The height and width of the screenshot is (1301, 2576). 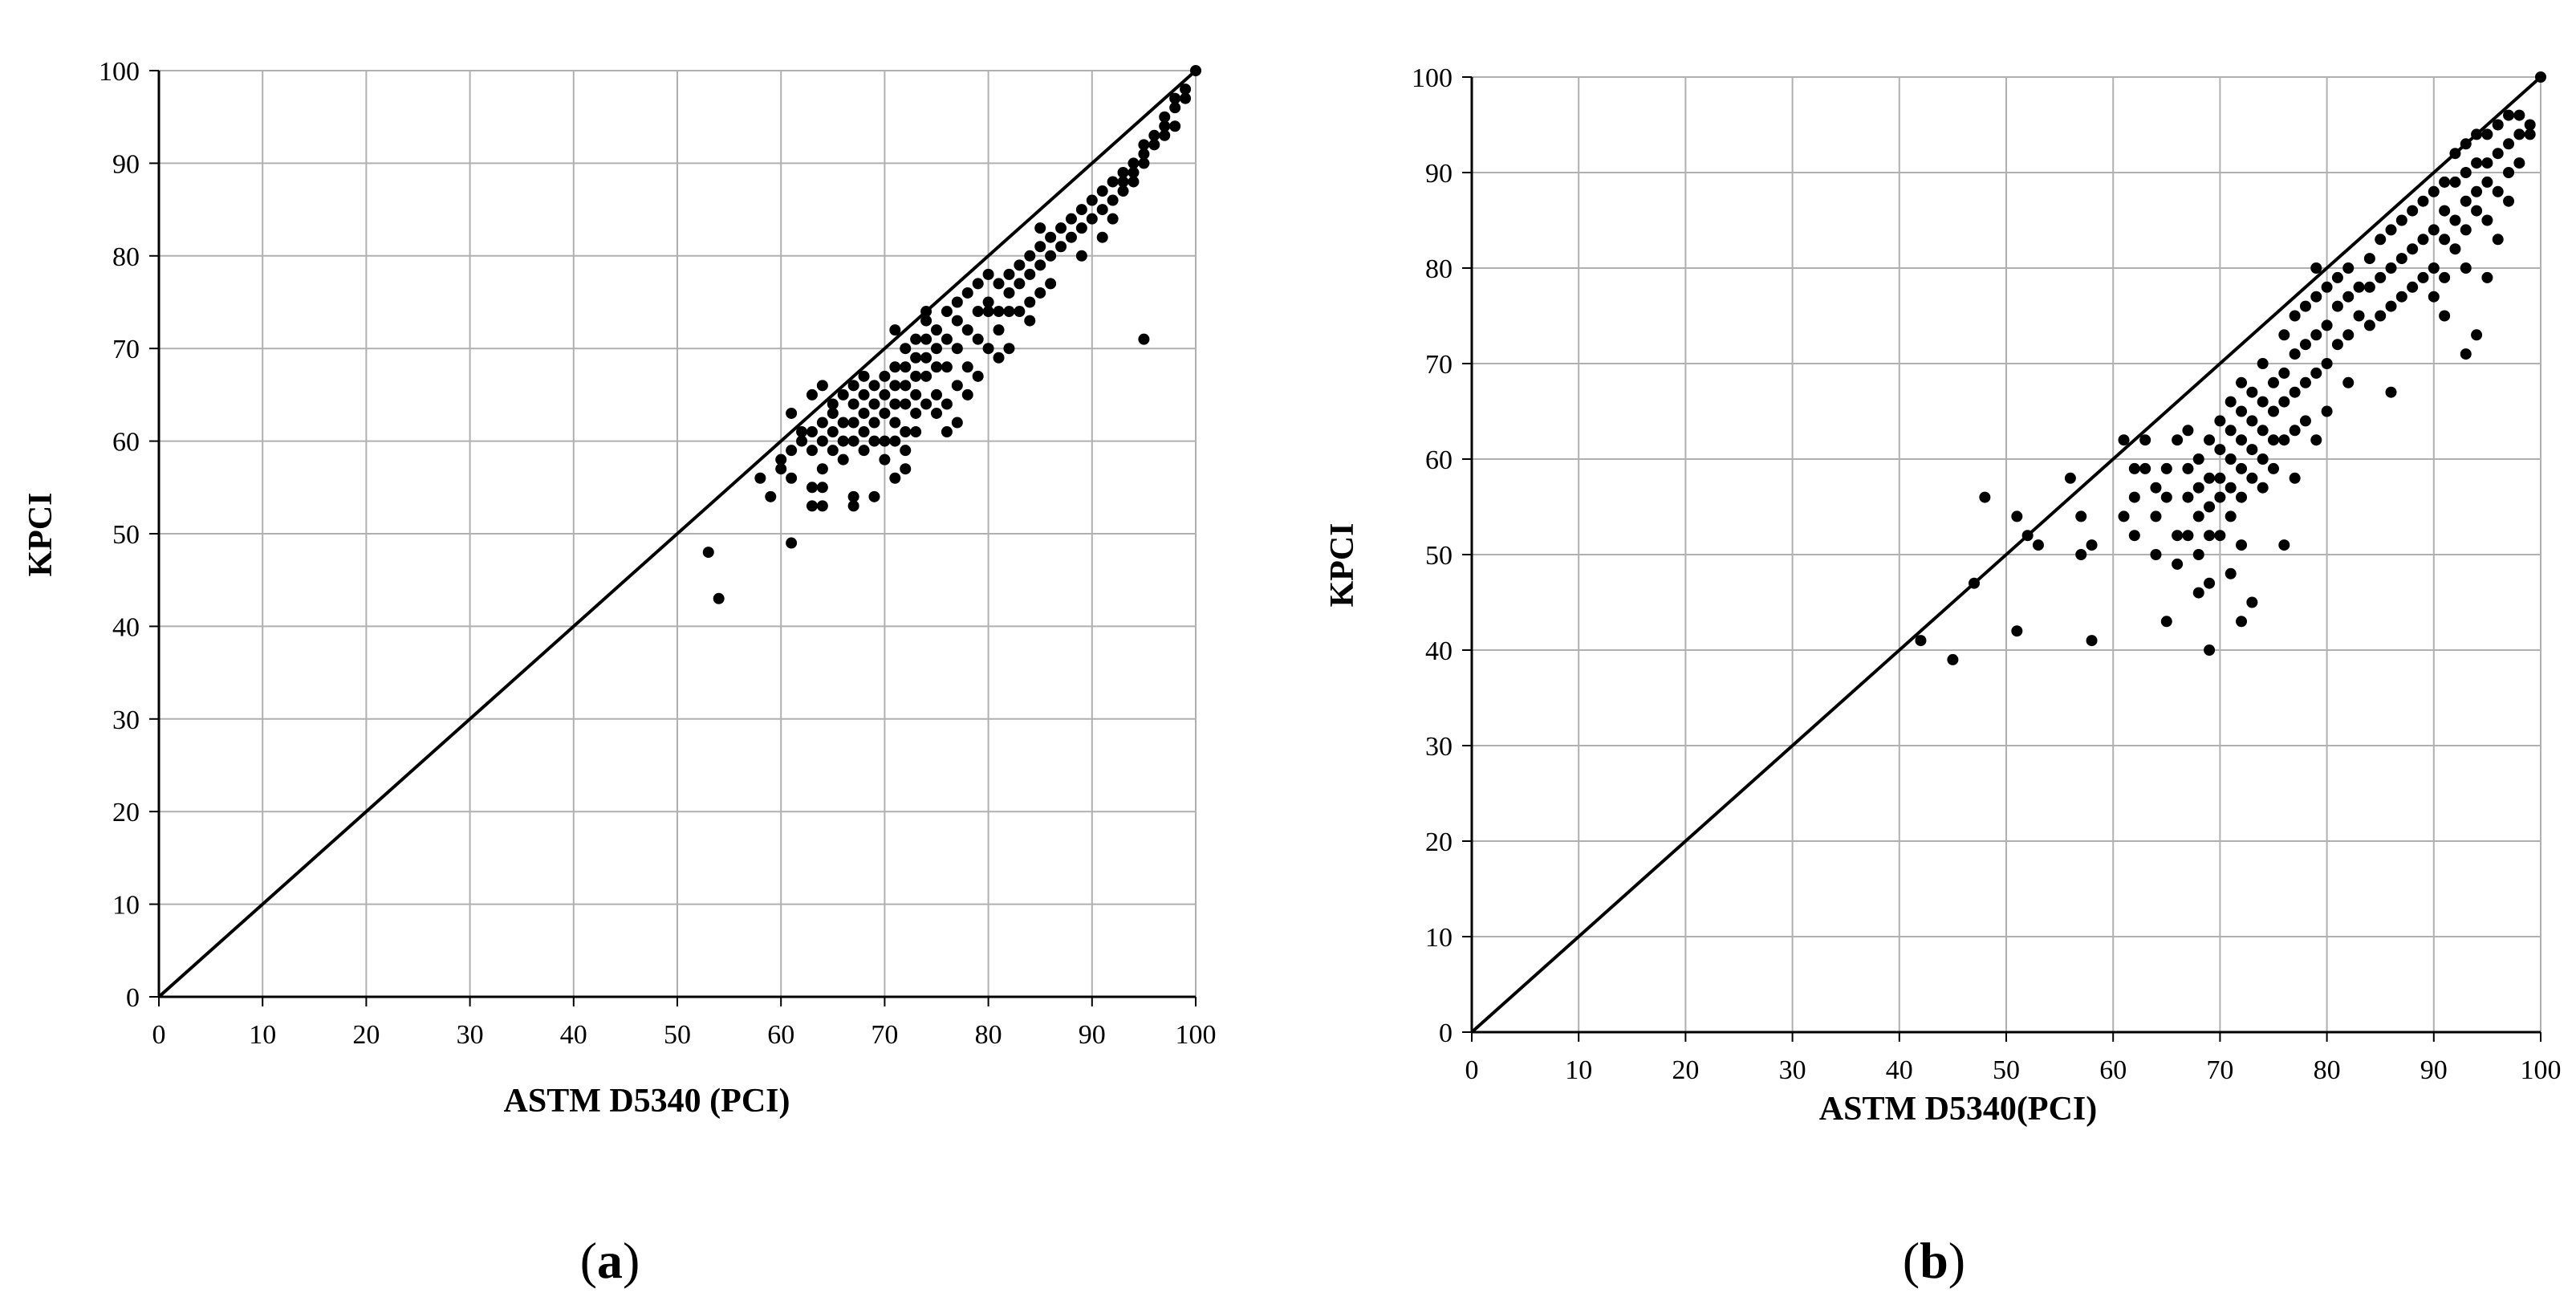 What do you see at coordinates (471, 1035) in the screenshot?
I see `x-tick-label: 30` at bounding box center [471, 1035].